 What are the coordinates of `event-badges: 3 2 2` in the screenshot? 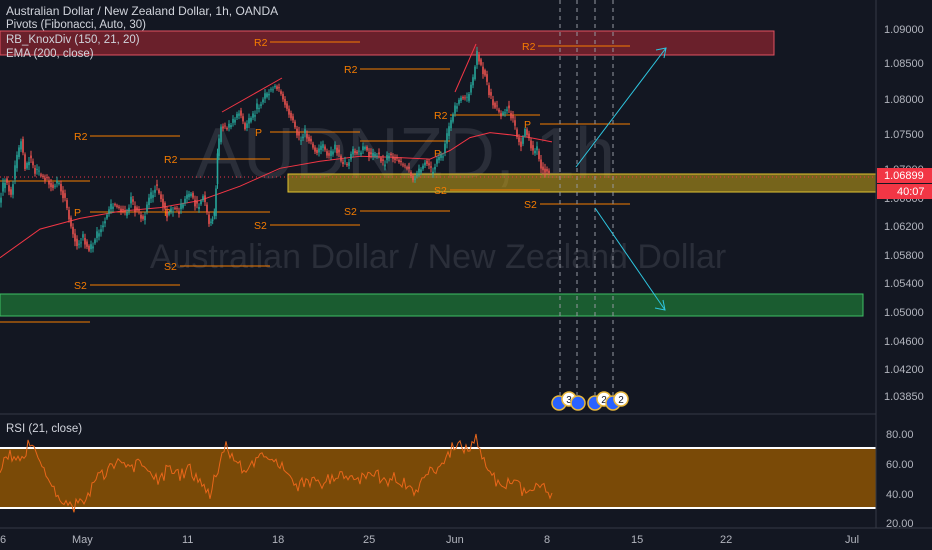 It's located at (590, 401).